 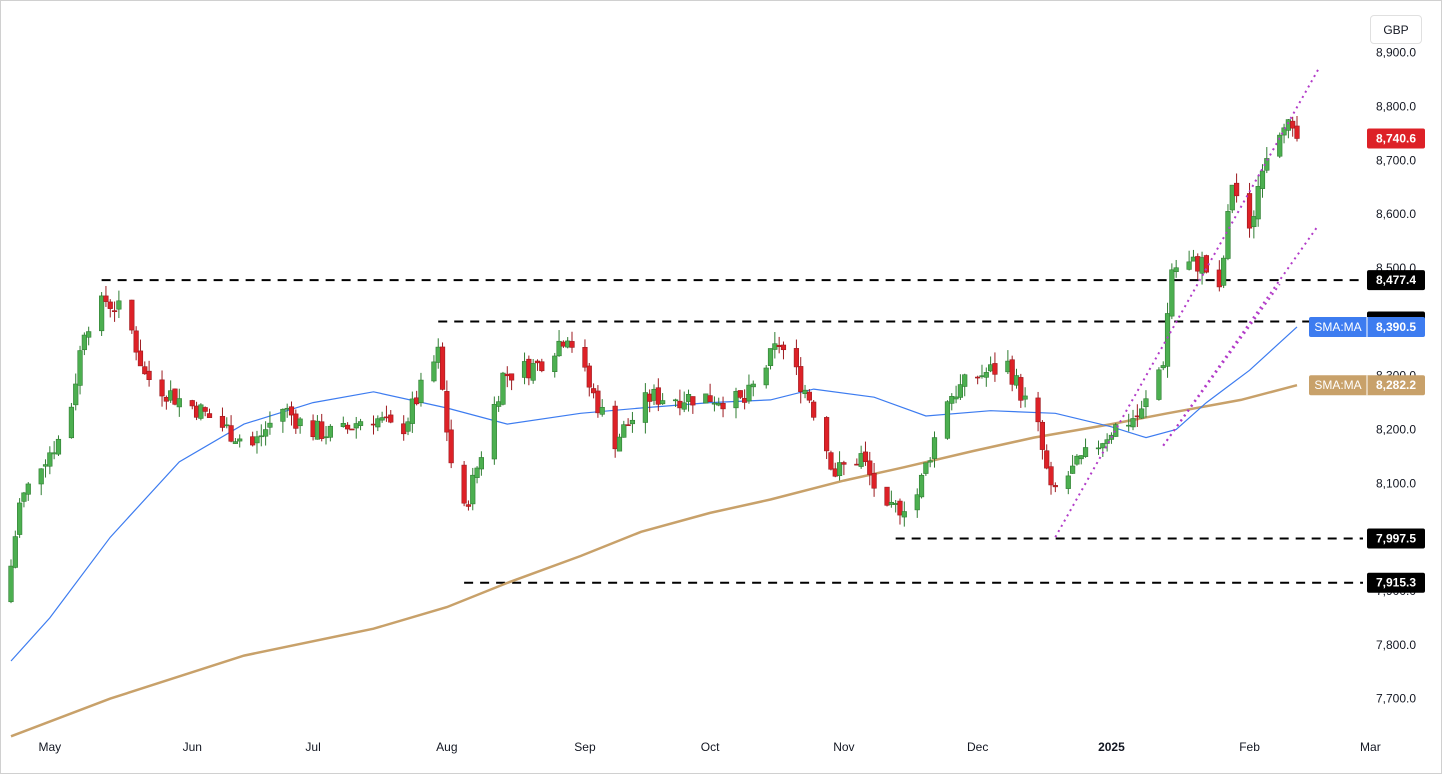 What do you see at coordinates (1396, 107) in the screenshot?
I see `y-tick-label: 8,800.0` at bounding box center [1396, 107].